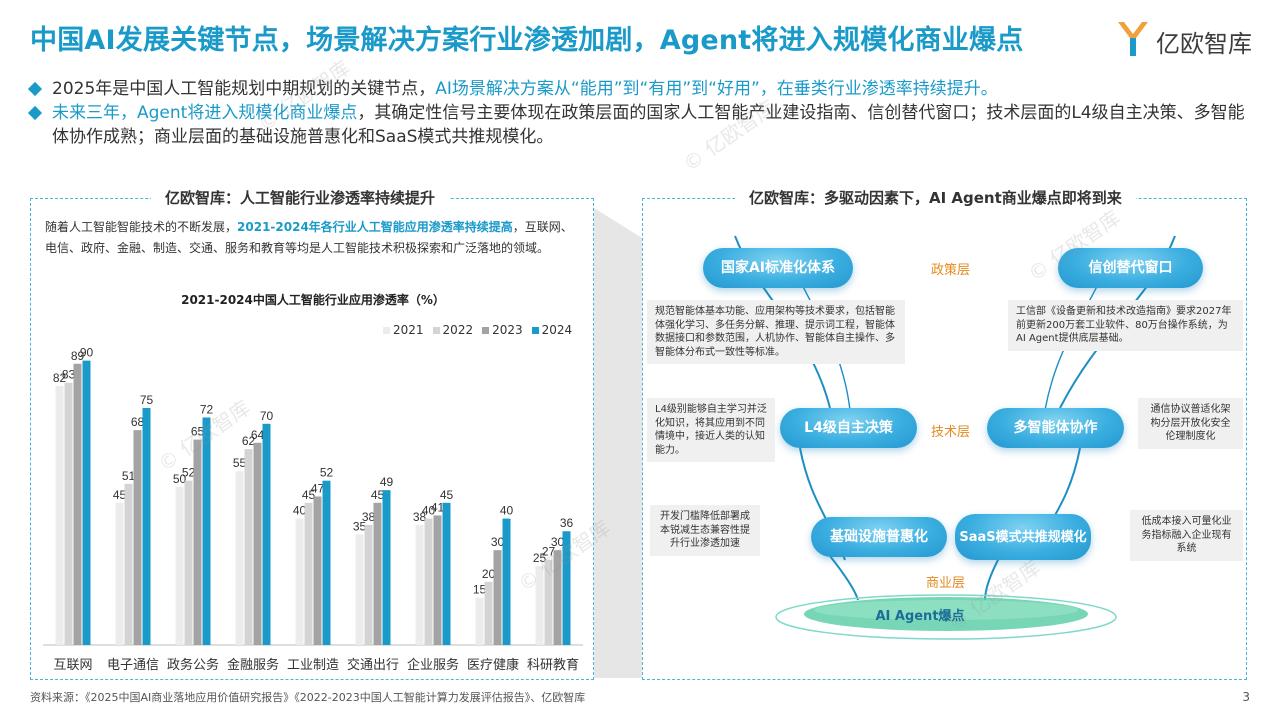 This screenshot has width=1280, height=720. Describe the element at coordinates (716, 89) in the screenshot. I see `bullet-1-highlight: AI场景解决方案从“能用”到“有用”到“好用”，在垂类行业渗透率持续提升。` at that location.